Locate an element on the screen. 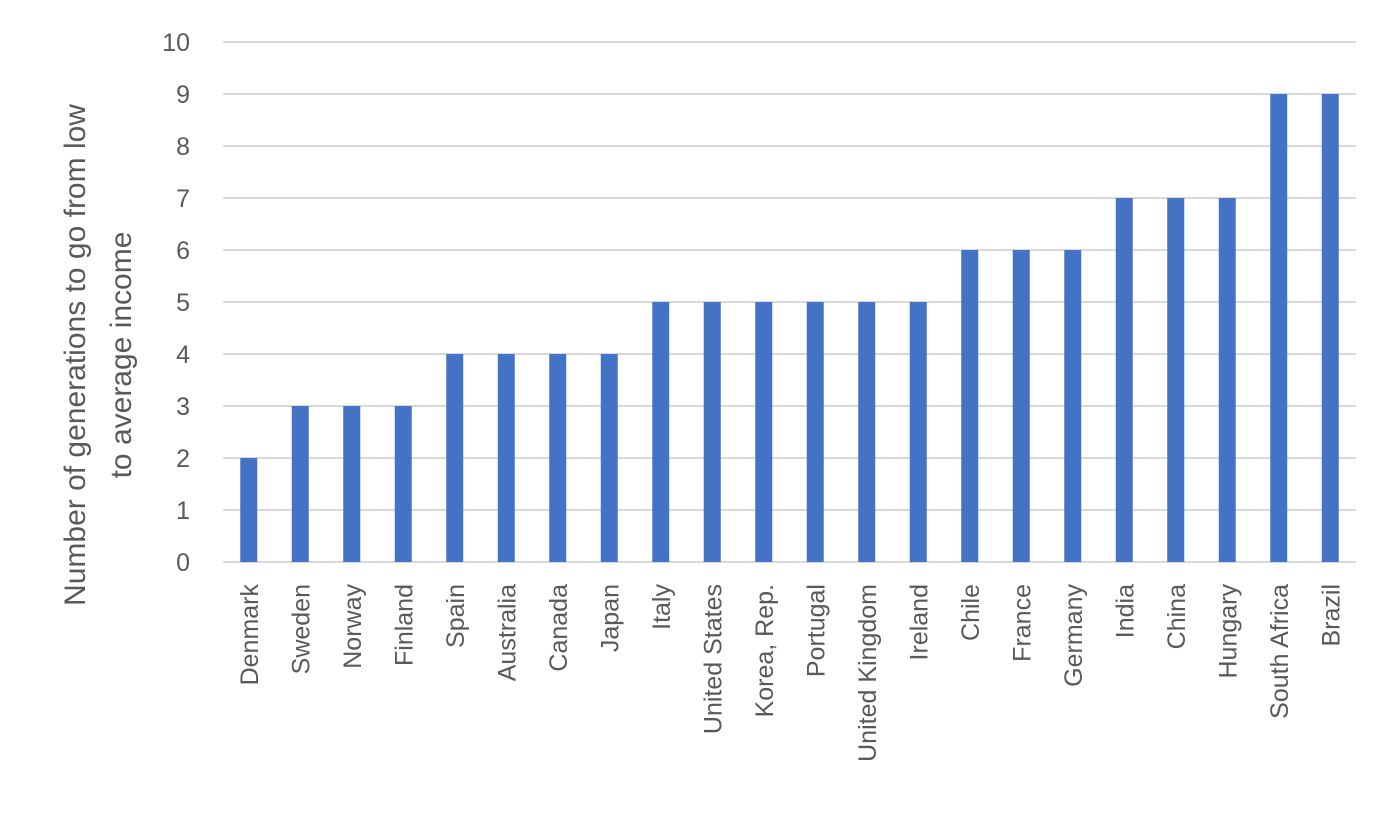 This screenshot has height=840, width=1400. bar-finland is located at coordinates (403, 484).